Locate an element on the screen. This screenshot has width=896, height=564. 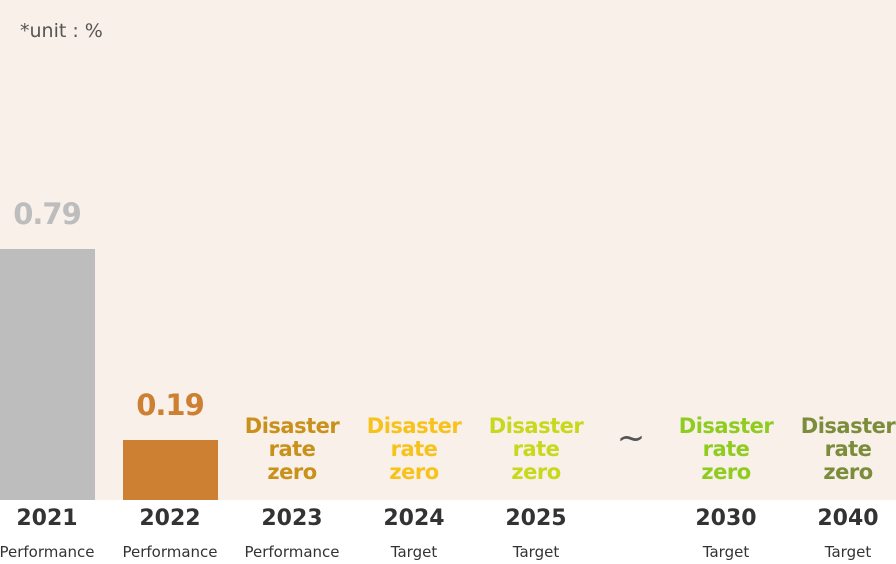
x-tick-year-2023: 2023 is located at coordinates (292, 518).